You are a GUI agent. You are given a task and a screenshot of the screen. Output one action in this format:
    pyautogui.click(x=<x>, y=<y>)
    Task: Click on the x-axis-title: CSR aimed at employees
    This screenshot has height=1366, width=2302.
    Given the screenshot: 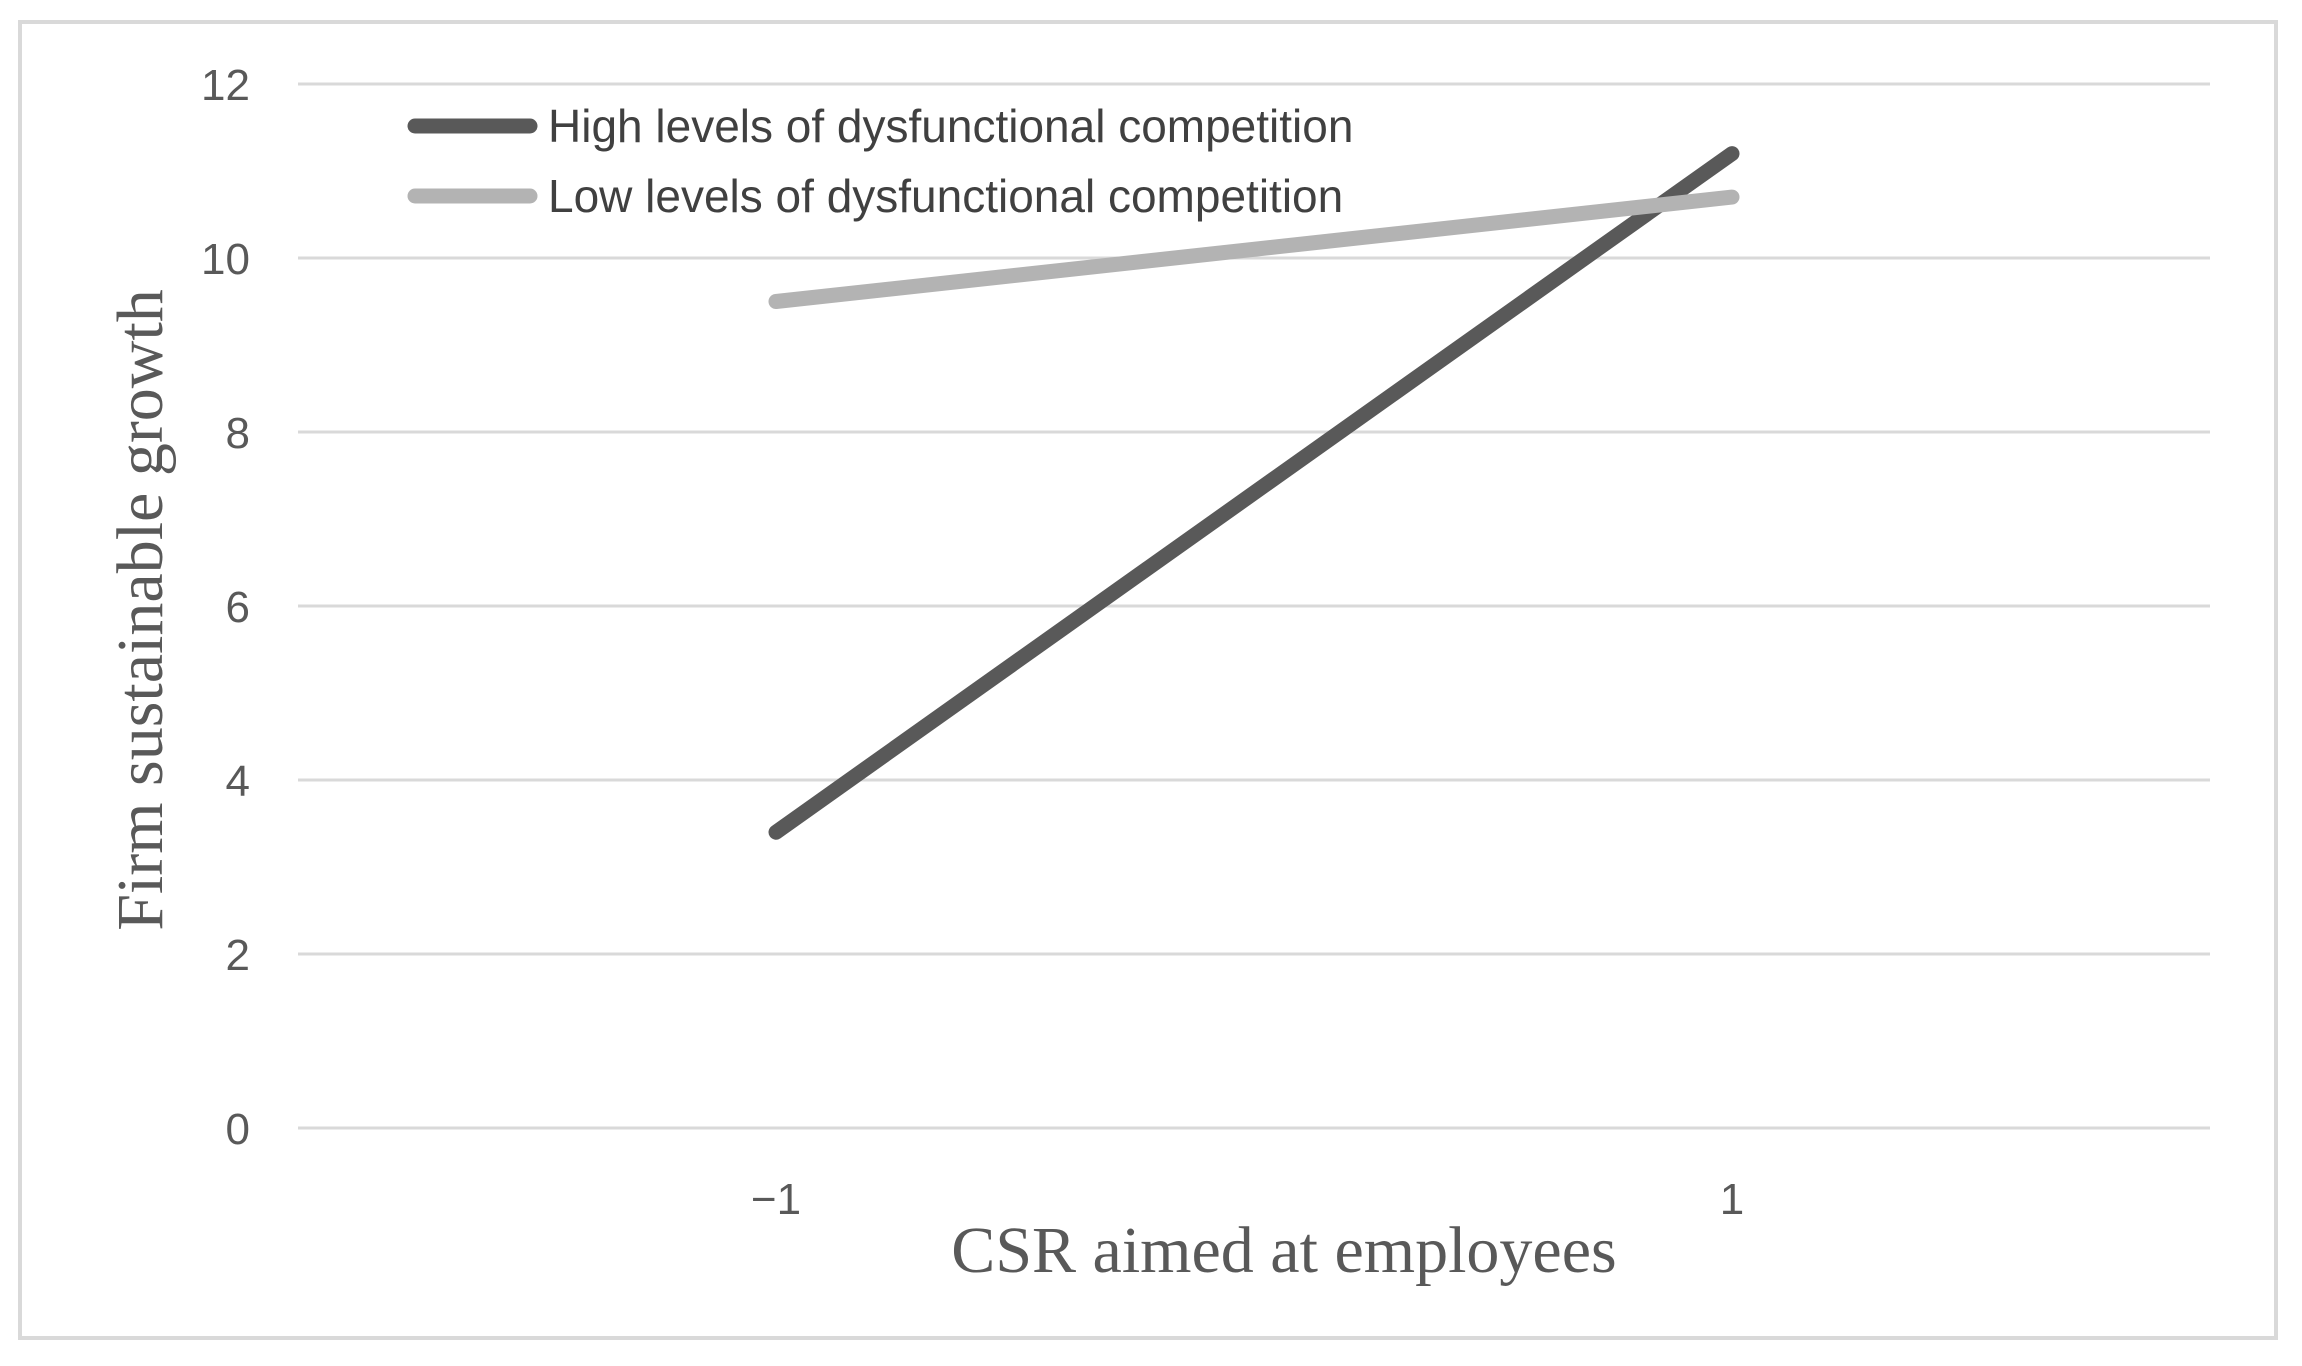 What is the action you would take?
    pyautogui.click(x=1283, y=1250)
    